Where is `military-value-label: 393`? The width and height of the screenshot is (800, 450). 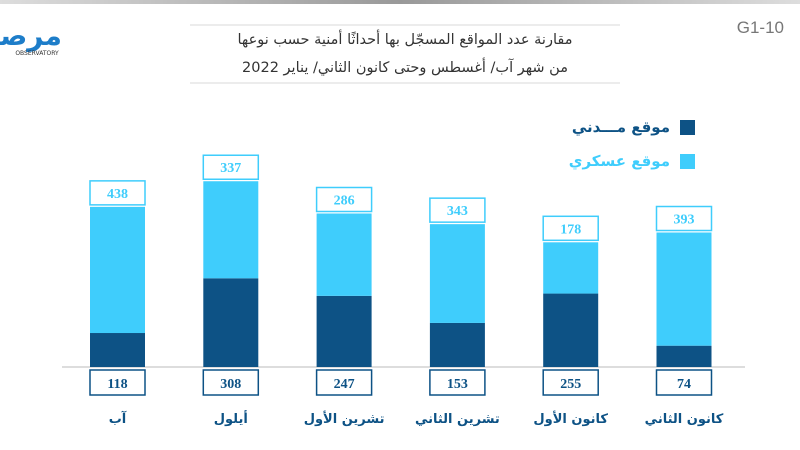 military-value-label: 393 is located at coordinates (684, 220).